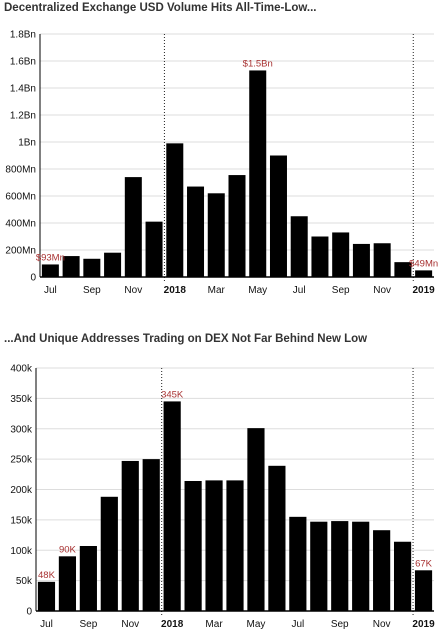  I want to click on y-tick-label: 1.8Bn, so click(23, 35).